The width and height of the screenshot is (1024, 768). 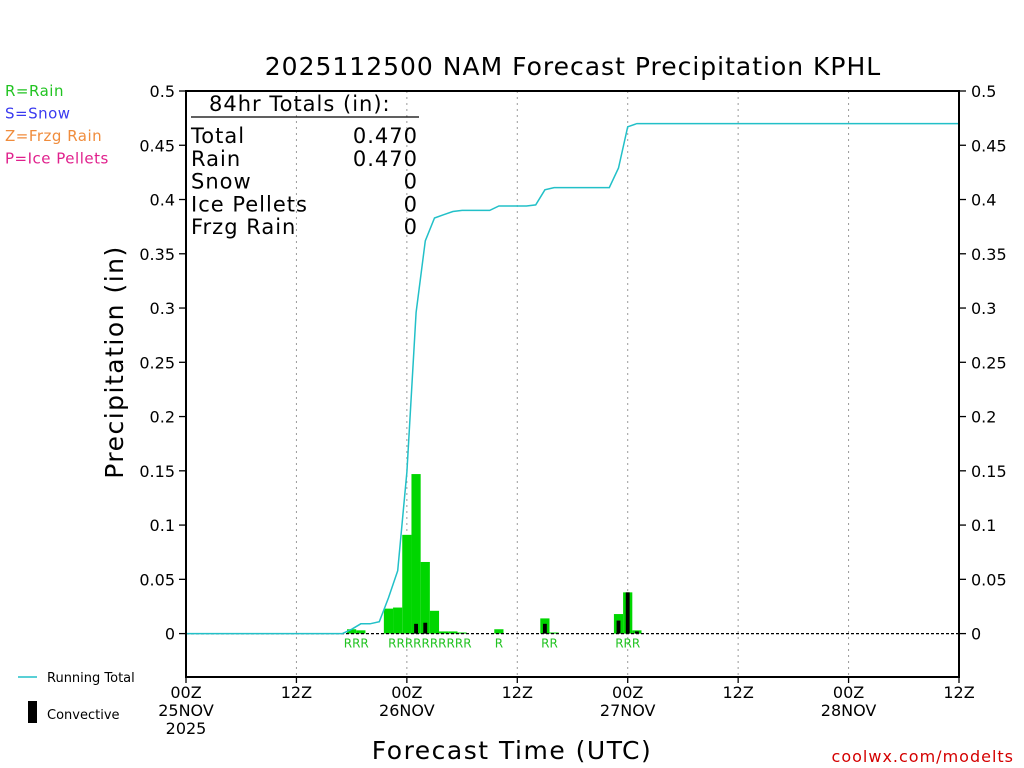 What do you see at coordinates (57, 125) in the screenshot?
I see `ptype-legend: R=Rain S=Snow Z=Frzg Rain P=Ice Pellets` at bounding box center [57, 125].